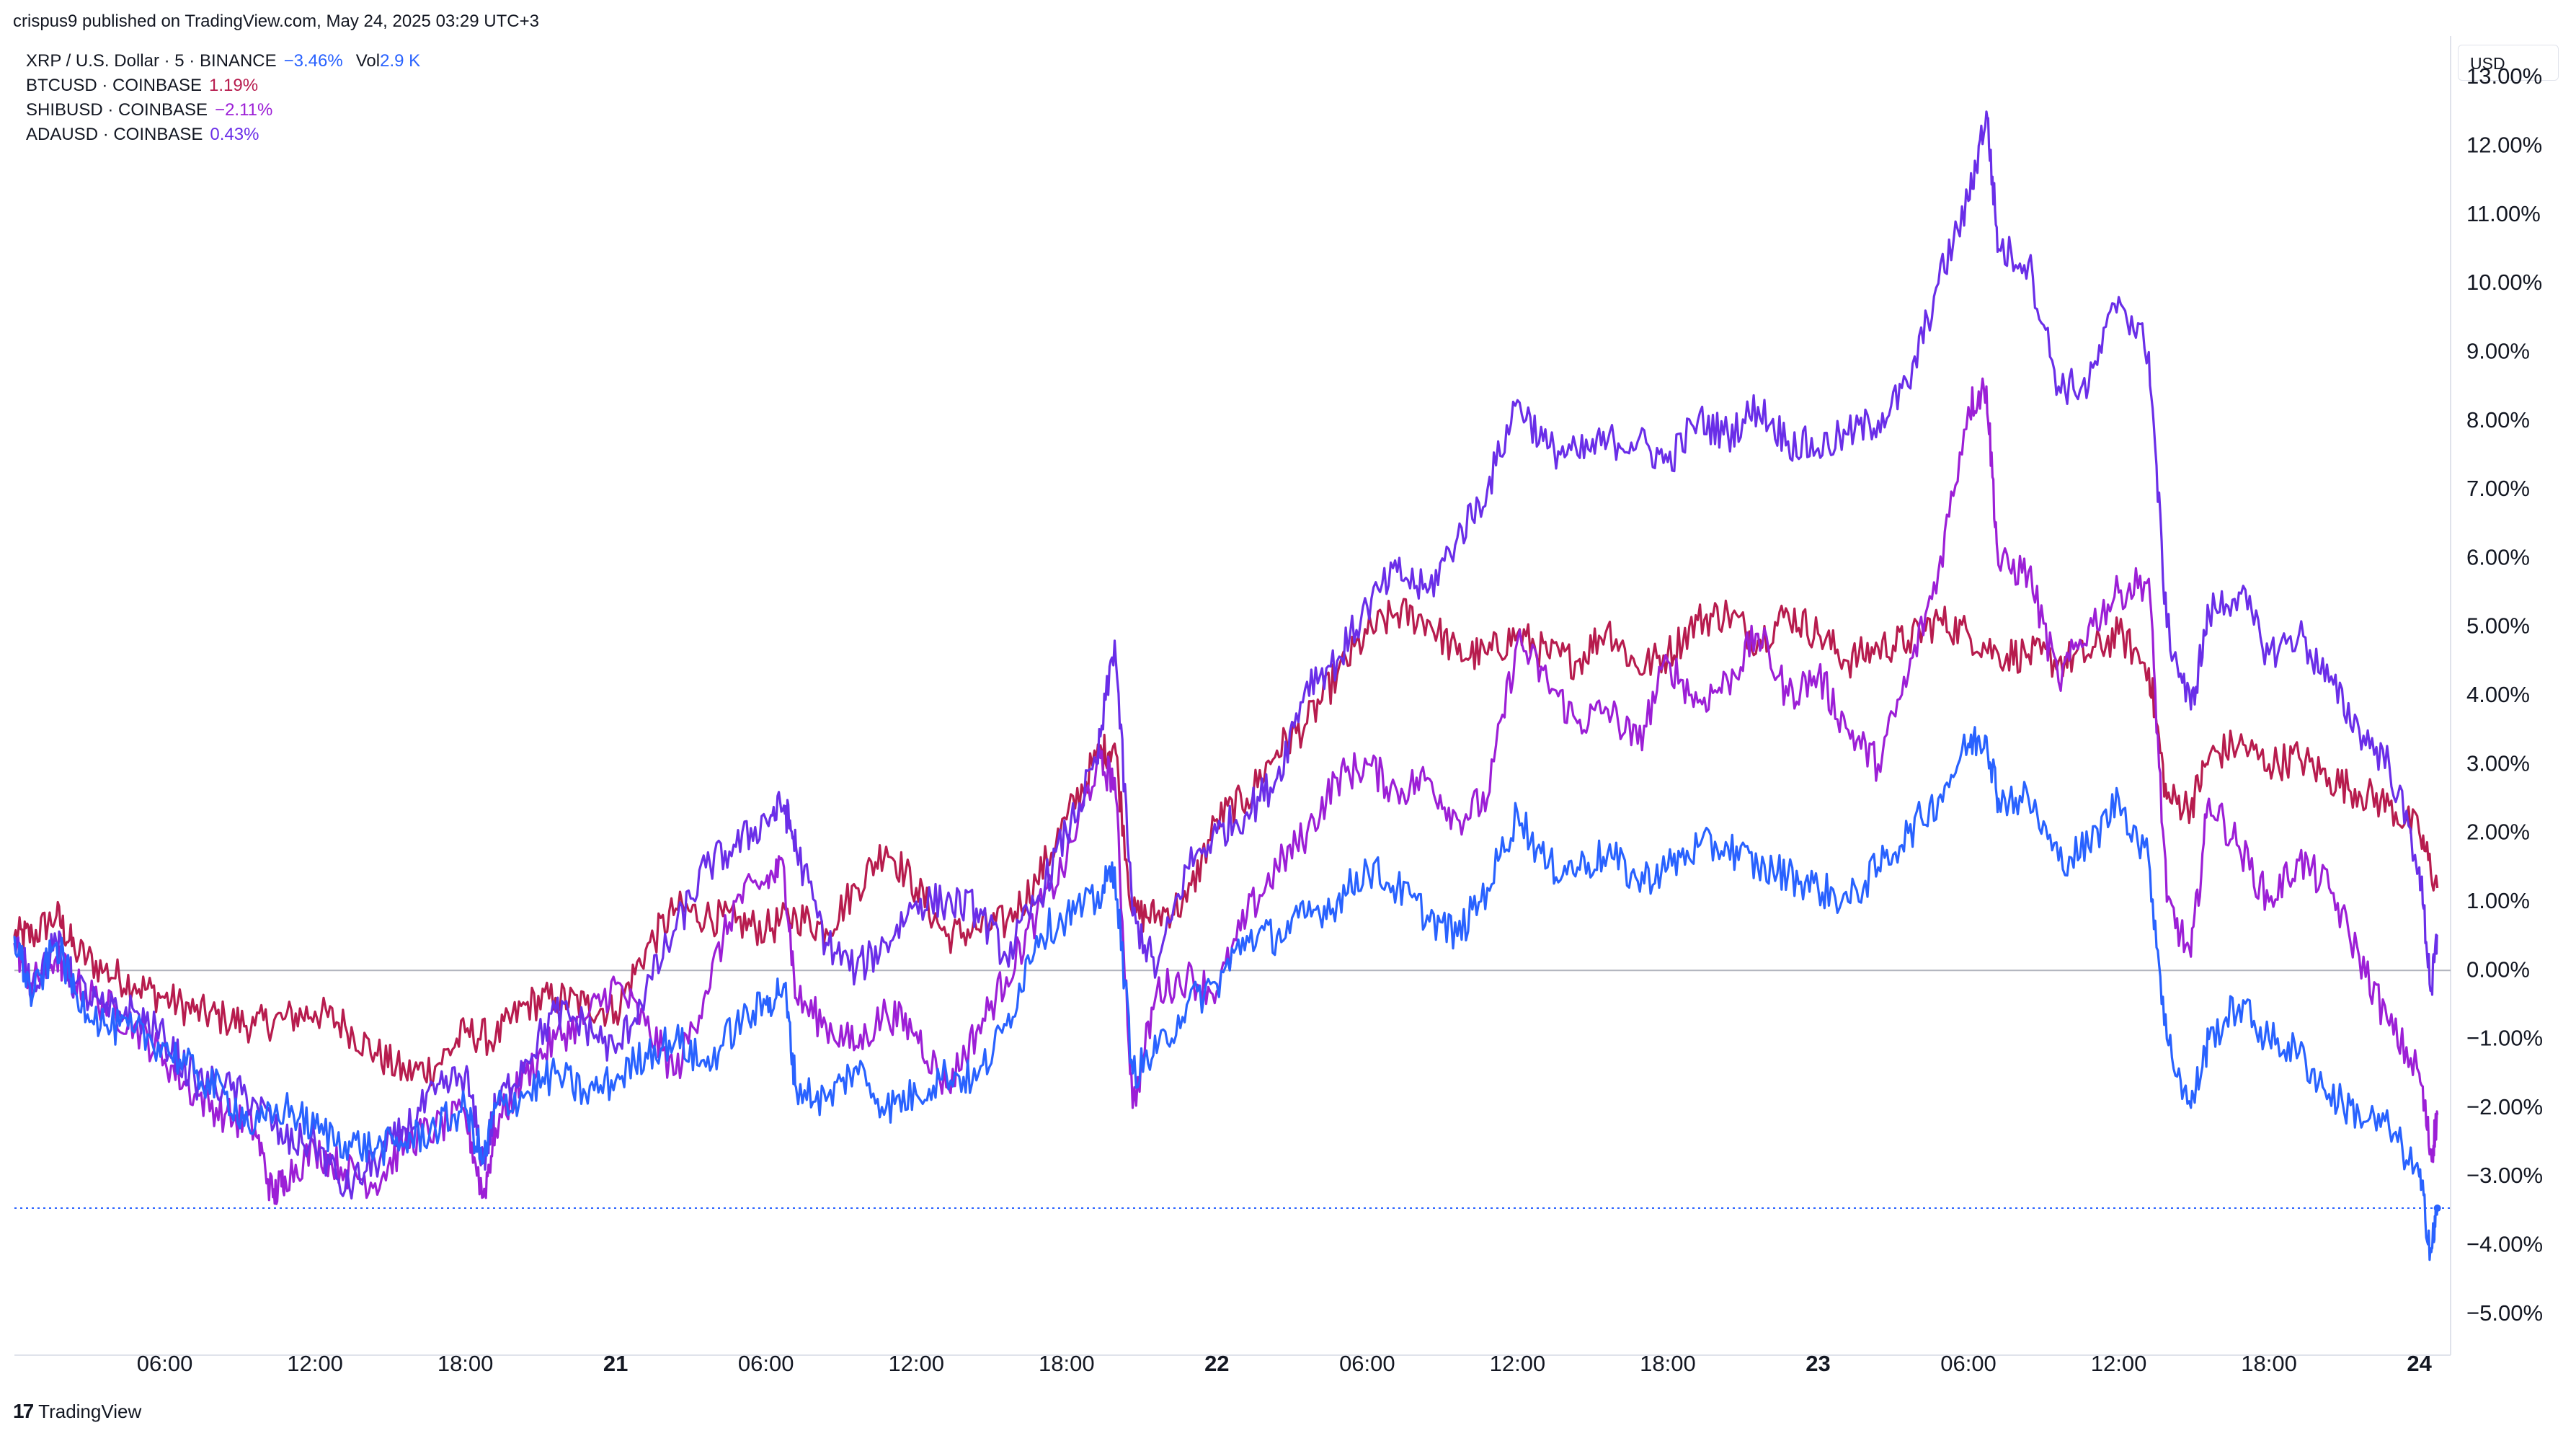  I want to click on y-tick-label: 12.00%, so click(2504, 145).